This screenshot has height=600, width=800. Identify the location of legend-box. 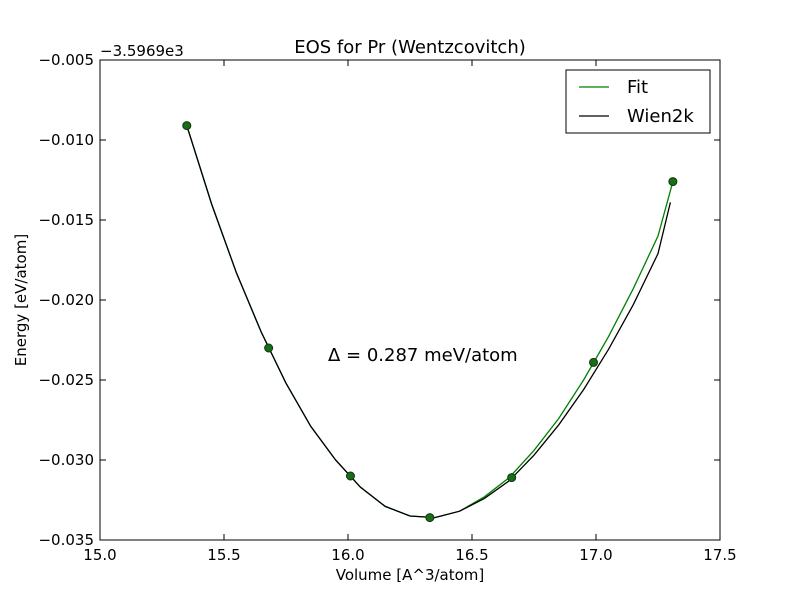
(638, 101).